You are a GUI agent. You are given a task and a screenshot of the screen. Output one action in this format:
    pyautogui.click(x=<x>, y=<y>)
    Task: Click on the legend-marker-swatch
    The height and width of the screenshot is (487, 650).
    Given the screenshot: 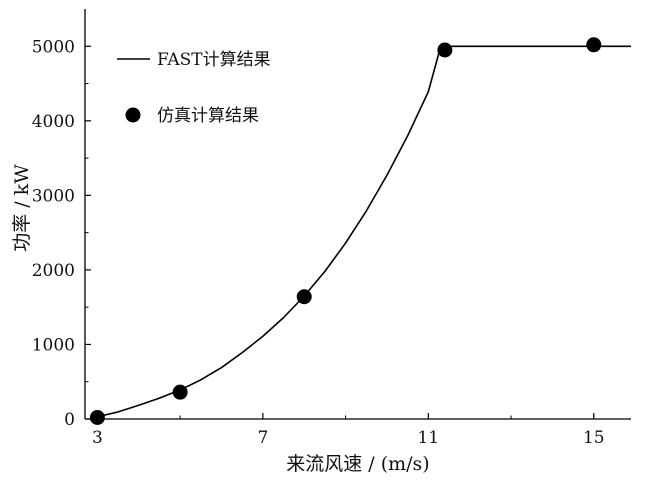 What is the action you would take?
    pyautogui.click(x=133, y=115)
    